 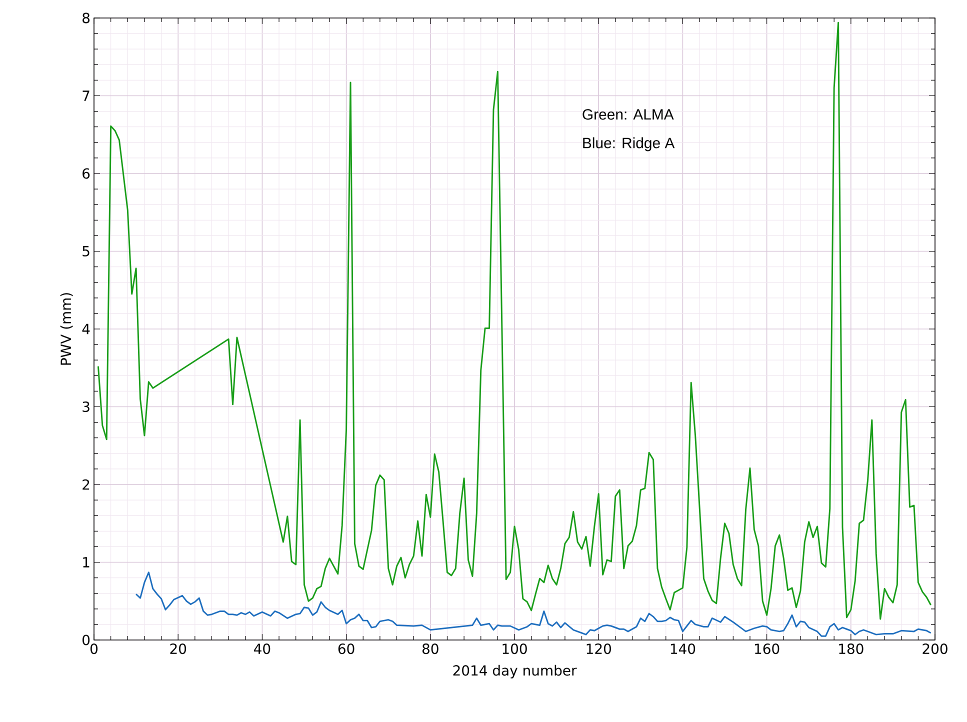 What do you see at coordinates (515, 671) in the screenshot?
I see `x-axis-title: 2014 day number` at bounding box center [515, 671].